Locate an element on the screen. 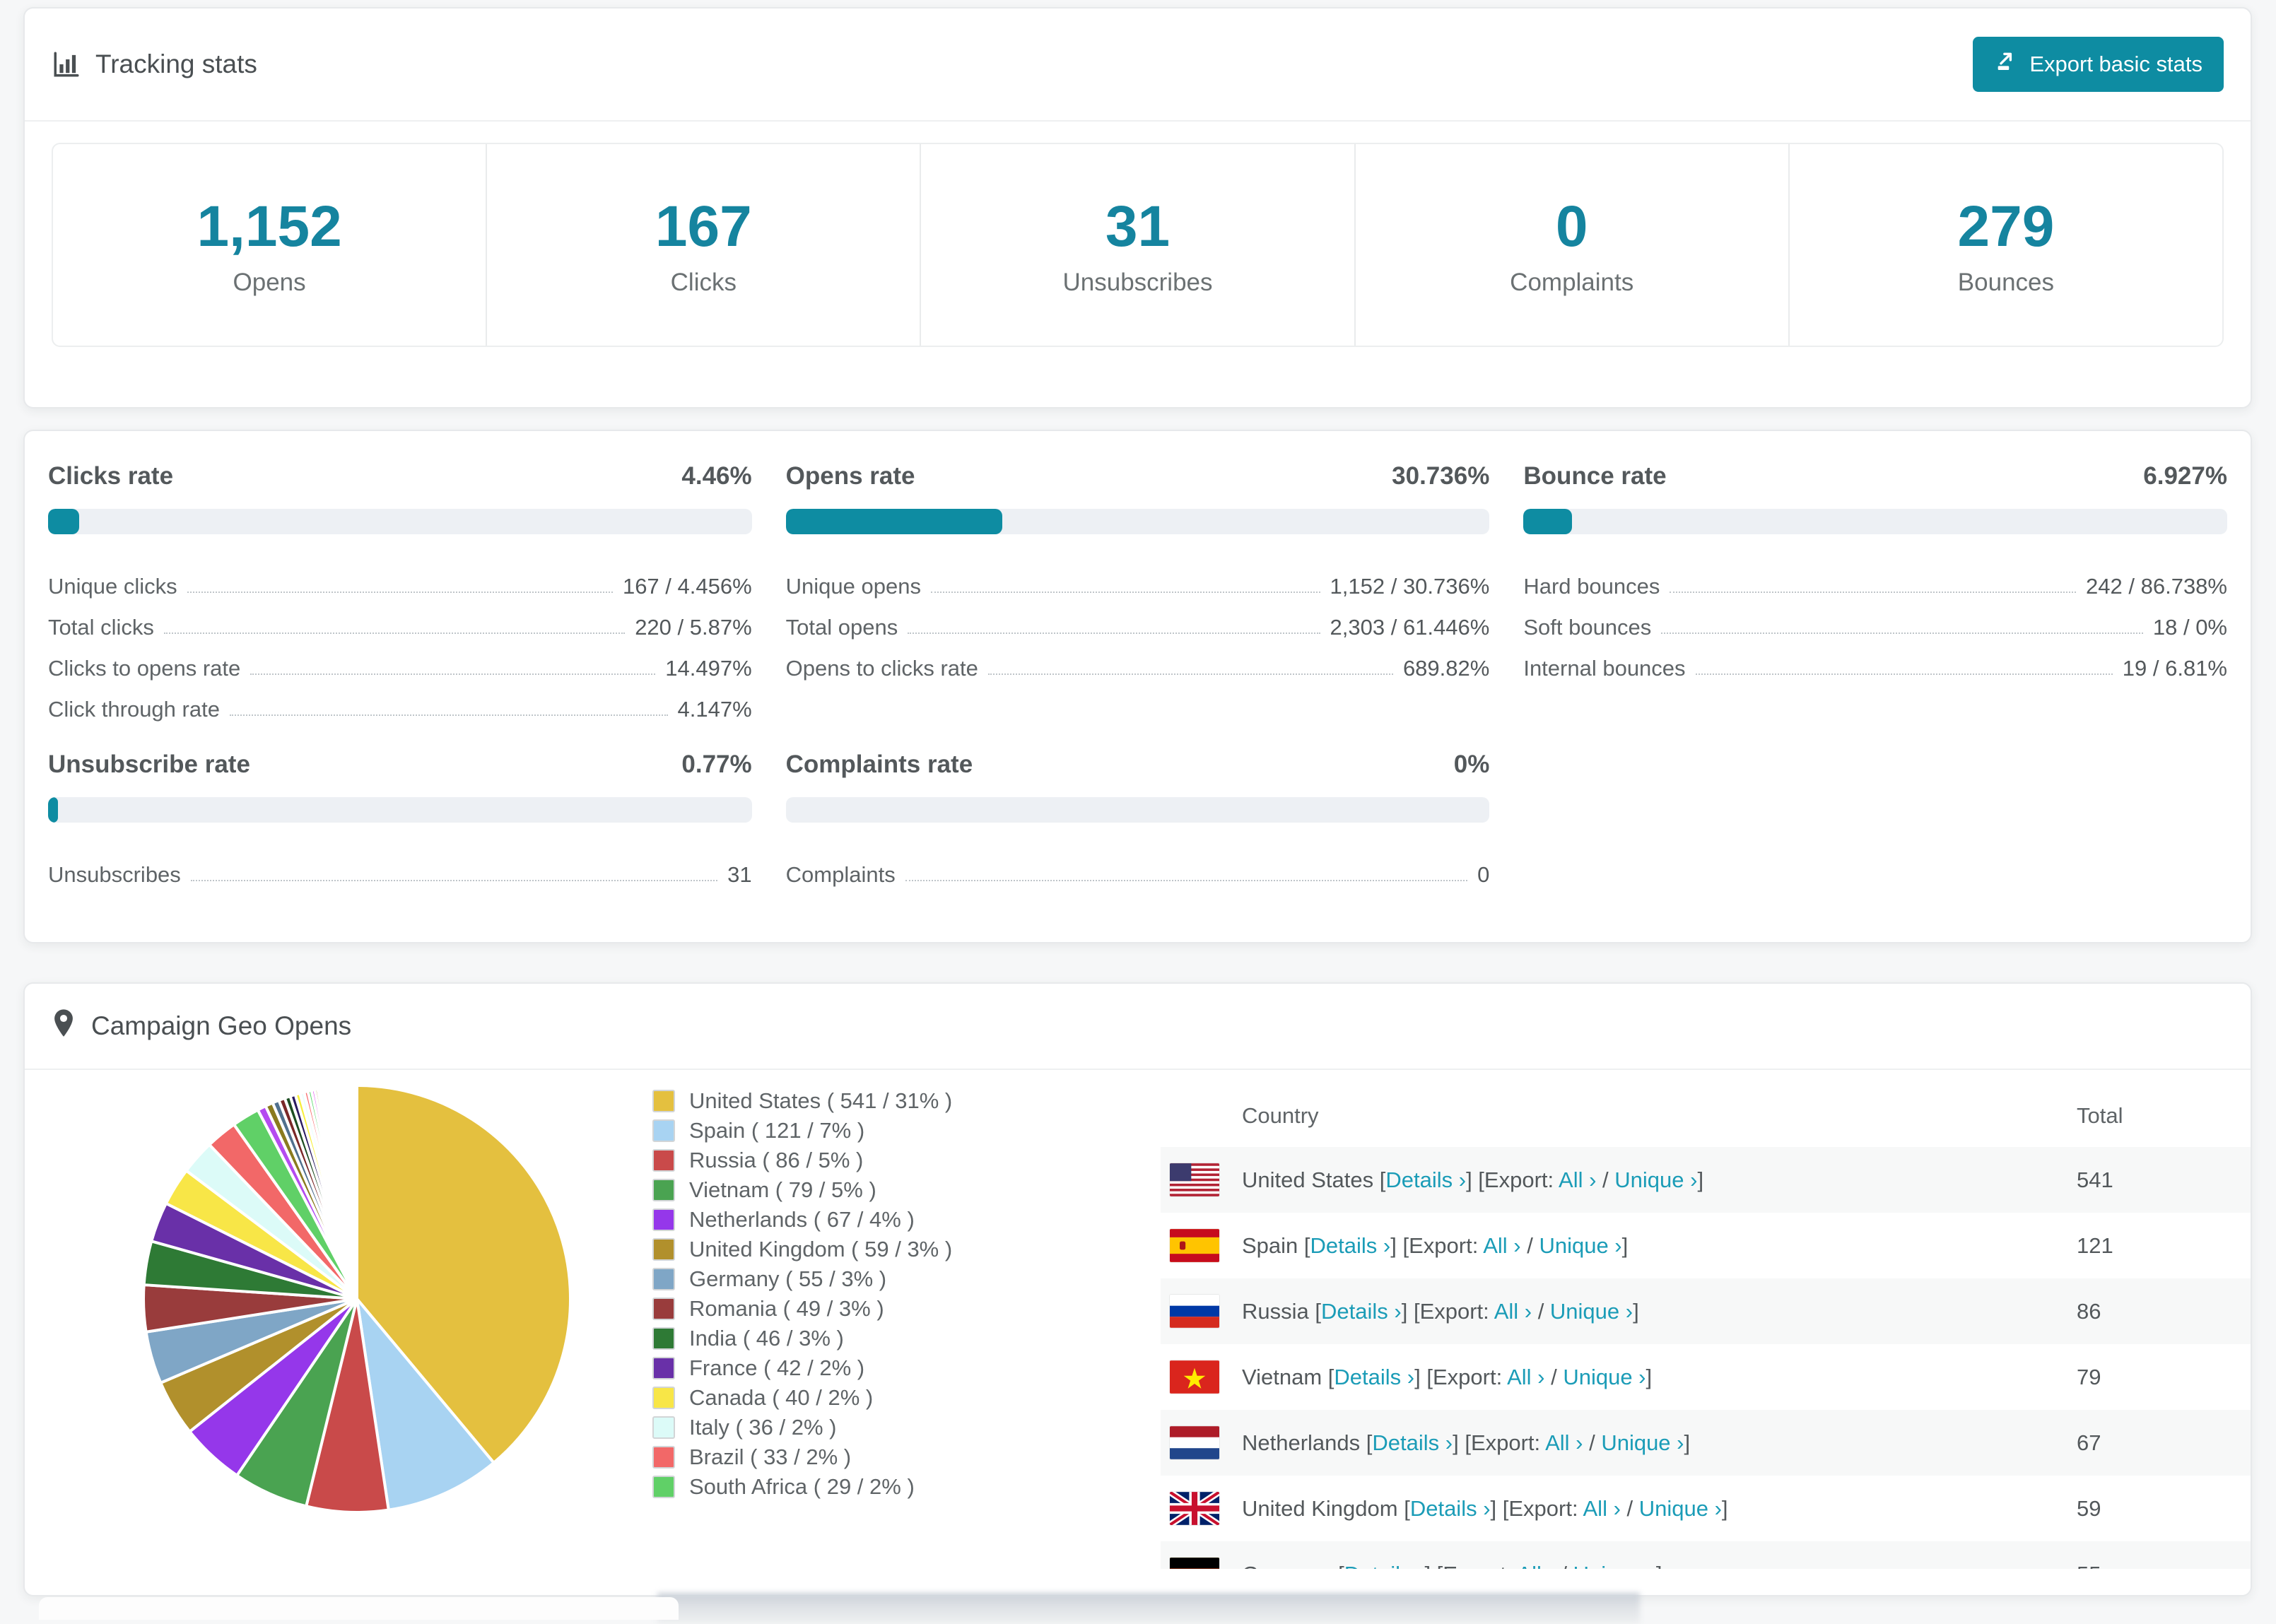 The width and height of the screenshot is (2276, 1624). legend-label: South Africa ( 29 / 2% ) is located at coordinates (802, 1487).